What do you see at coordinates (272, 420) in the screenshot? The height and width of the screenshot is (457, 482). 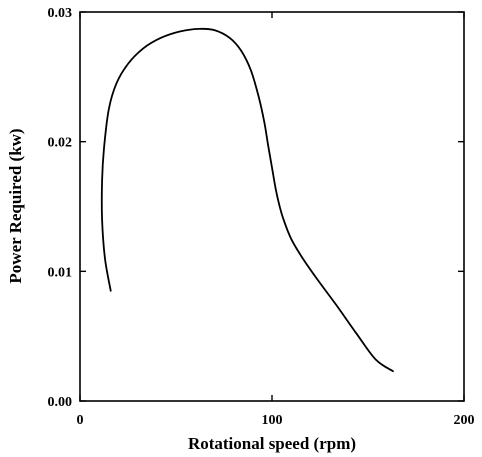 I see `x-tick-label: 100` at bounding box center [272, 420].